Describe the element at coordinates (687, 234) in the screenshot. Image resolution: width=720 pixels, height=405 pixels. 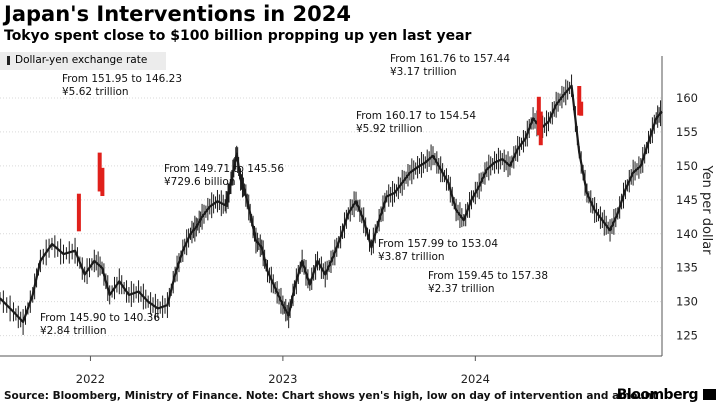
I see `y-tick-label: 140` at that location.